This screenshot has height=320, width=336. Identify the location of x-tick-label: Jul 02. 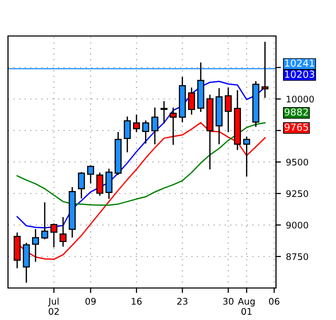
(53, 306).